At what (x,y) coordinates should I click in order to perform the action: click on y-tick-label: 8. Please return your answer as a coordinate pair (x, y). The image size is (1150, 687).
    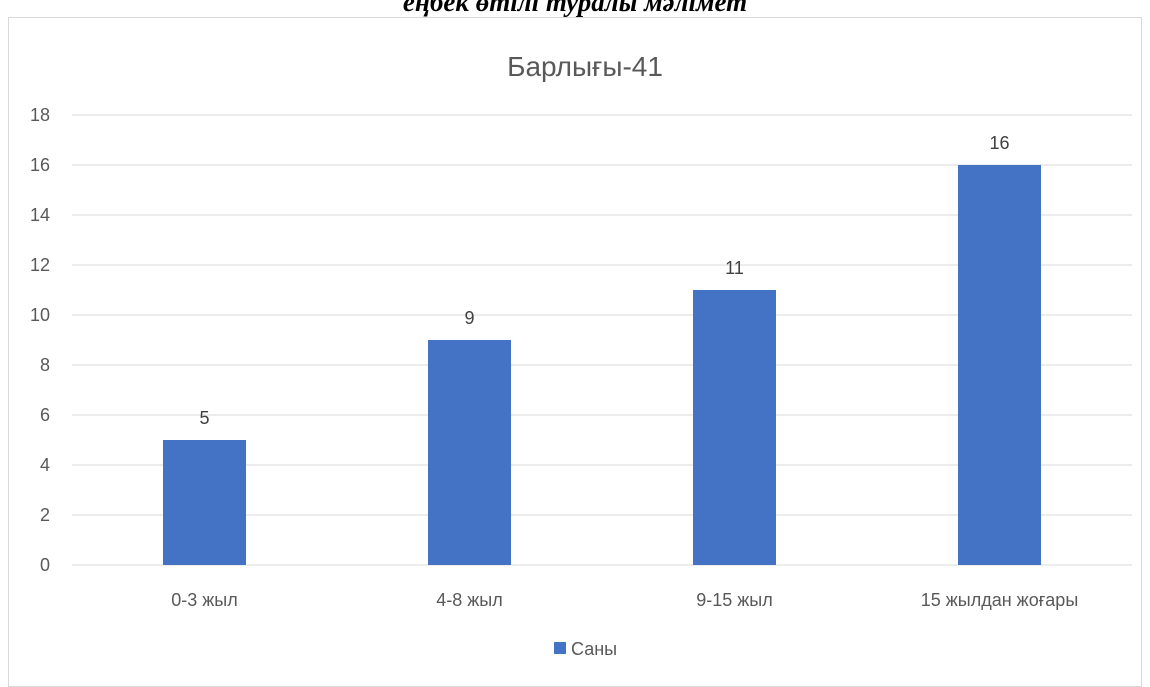
    Looking at the image, I should click on (45, 365).